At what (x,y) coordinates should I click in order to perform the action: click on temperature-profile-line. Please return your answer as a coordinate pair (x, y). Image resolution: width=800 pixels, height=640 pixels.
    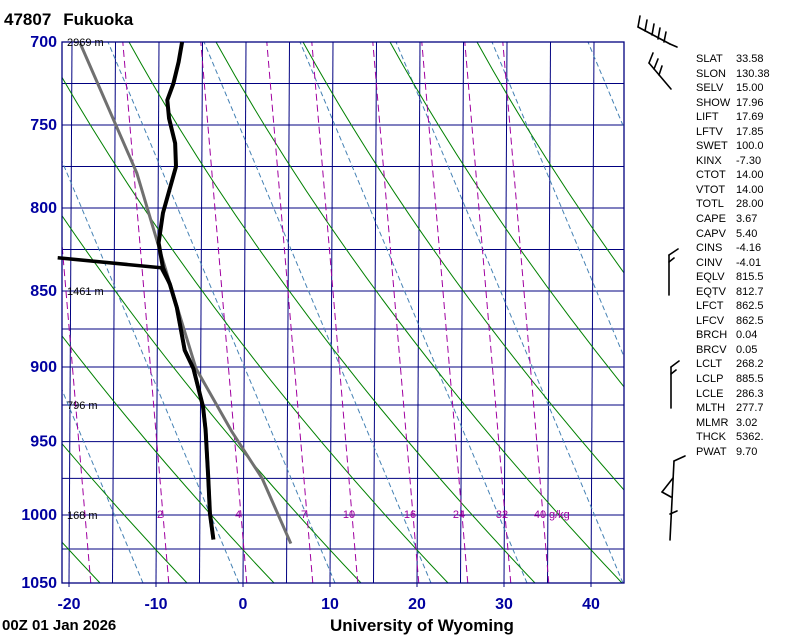
    Looking at the image, I should click on (186, 290).